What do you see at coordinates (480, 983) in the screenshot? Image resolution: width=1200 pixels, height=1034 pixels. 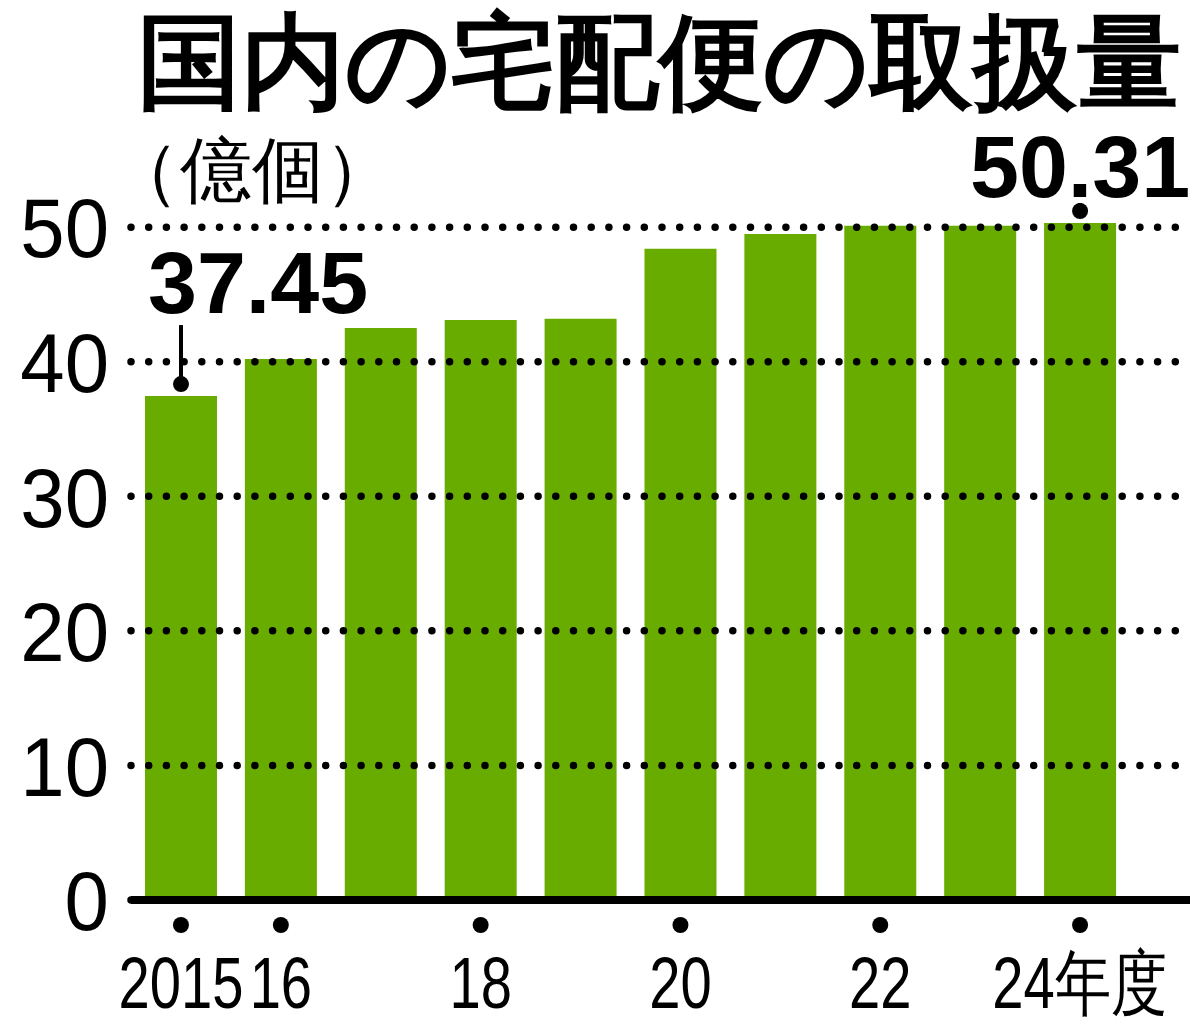 I see `x-tick-label: 18` at bounding box center [480, 983].